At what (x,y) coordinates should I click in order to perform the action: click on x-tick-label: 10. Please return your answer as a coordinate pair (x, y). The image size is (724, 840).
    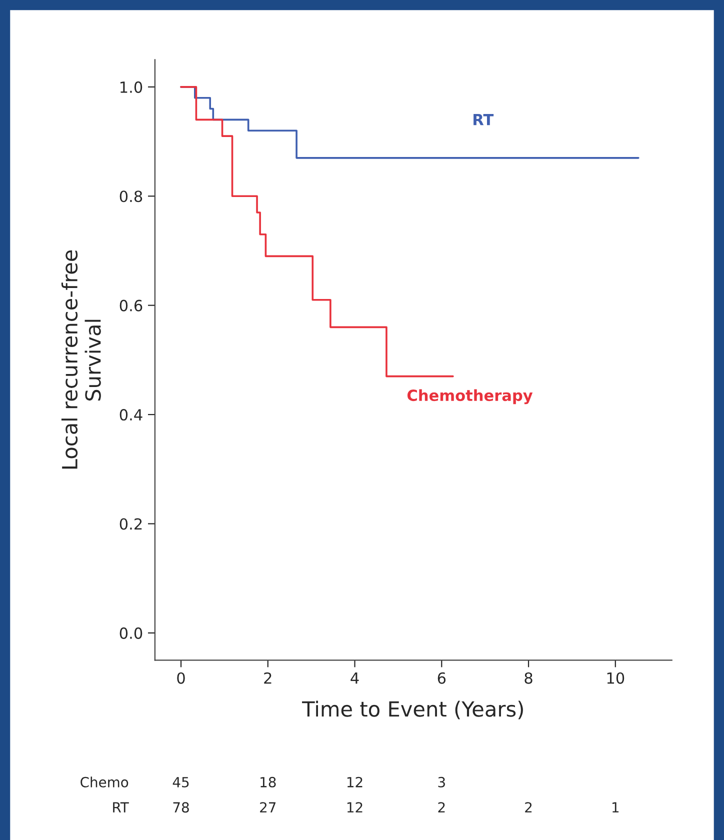
    Looking at the image, I should click on (615, 678).